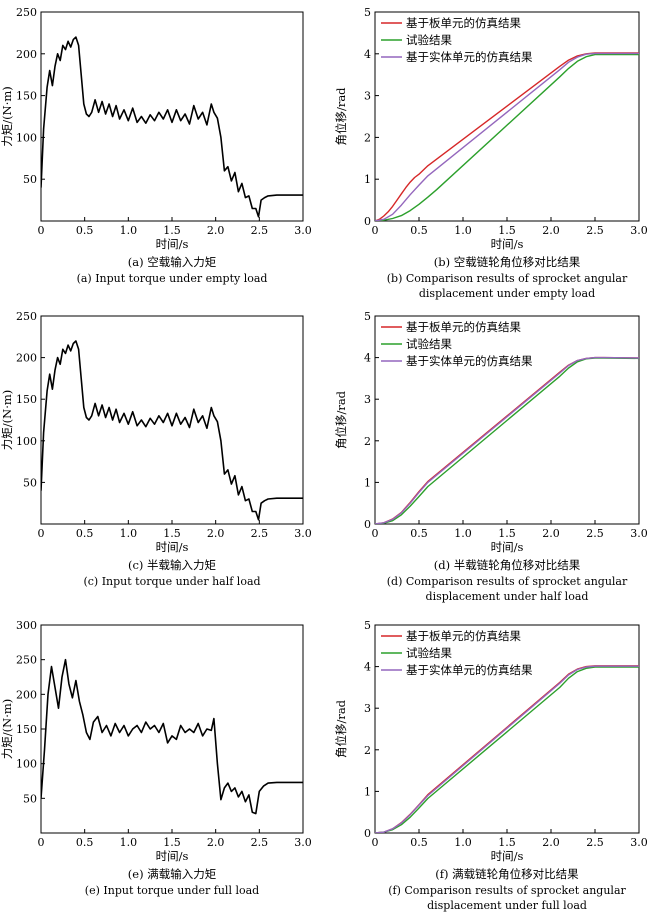 Image resolution: width=650 pixels, height=920 pixels. Describe the element at coordinates (172, 890) in the screenshot. I see `caption-en: (e) Input torque under full load` at that location.